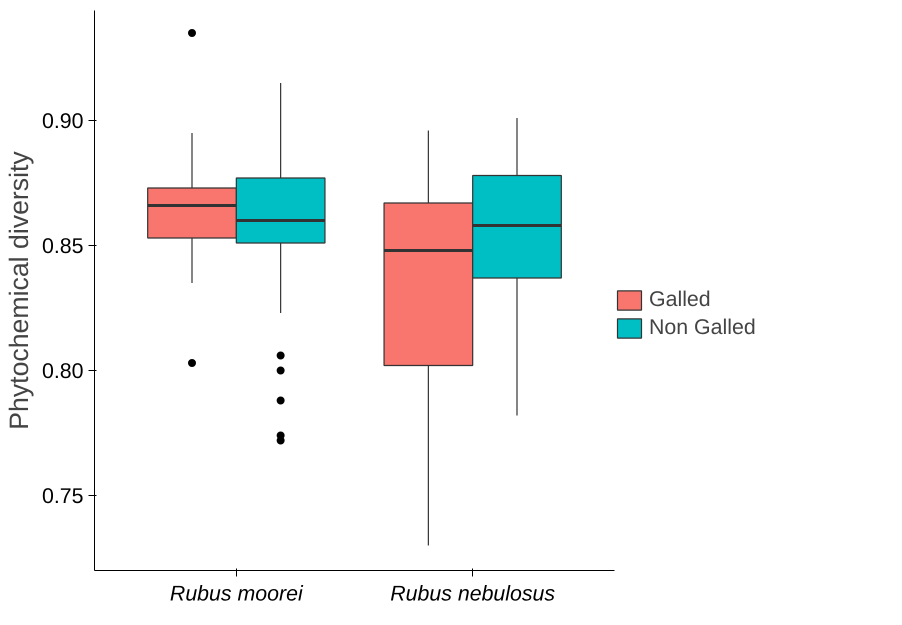 This screenshot has height=625, width=902. Describe the element at coordinates (19, 290) in the screenshot. I see `y-axis-title: Phytochemical diversity` at that location.